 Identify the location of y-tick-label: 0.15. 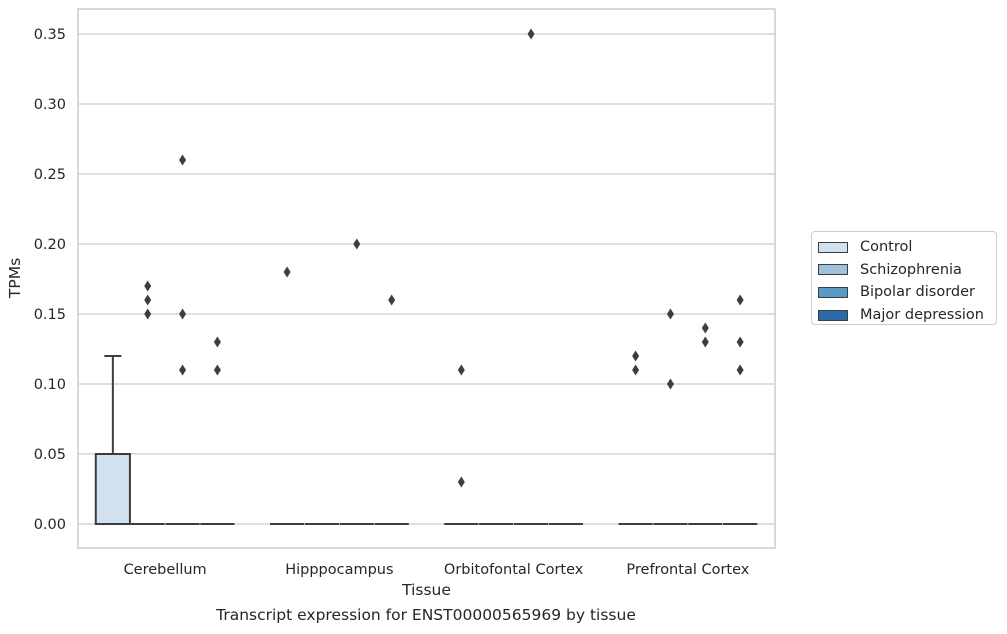
(50, 315).